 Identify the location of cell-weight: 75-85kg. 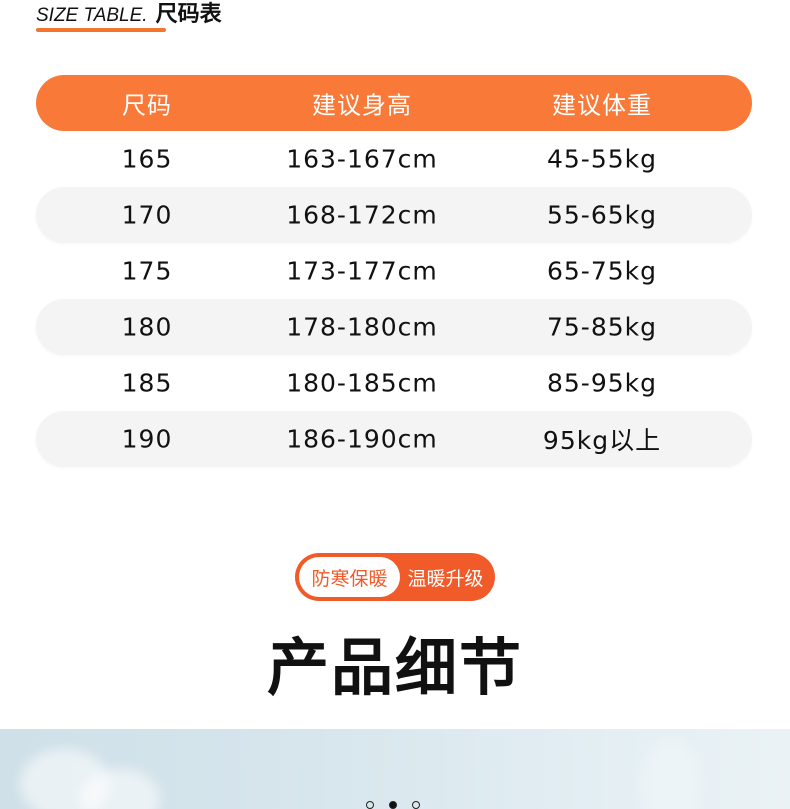
(602, 327).